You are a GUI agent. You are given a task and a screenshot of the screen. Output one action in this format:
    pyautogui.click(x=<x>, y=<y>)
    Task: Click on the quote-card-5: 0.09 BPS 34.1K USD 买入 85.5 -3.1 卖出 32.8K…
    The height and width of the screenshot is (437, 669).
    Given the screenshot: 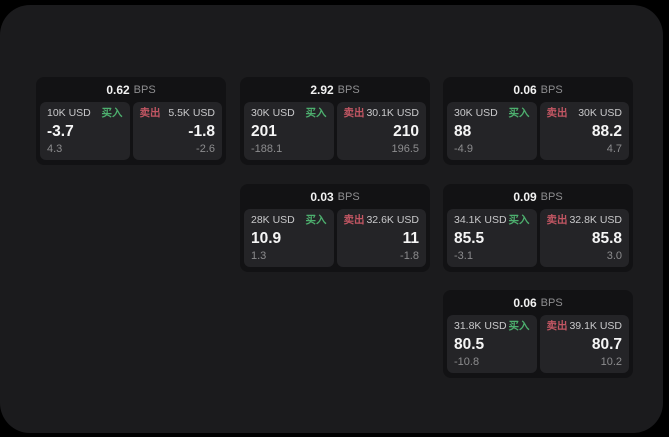 What is the action you would take?
    pyautogui.click(x=538, y=228)
    